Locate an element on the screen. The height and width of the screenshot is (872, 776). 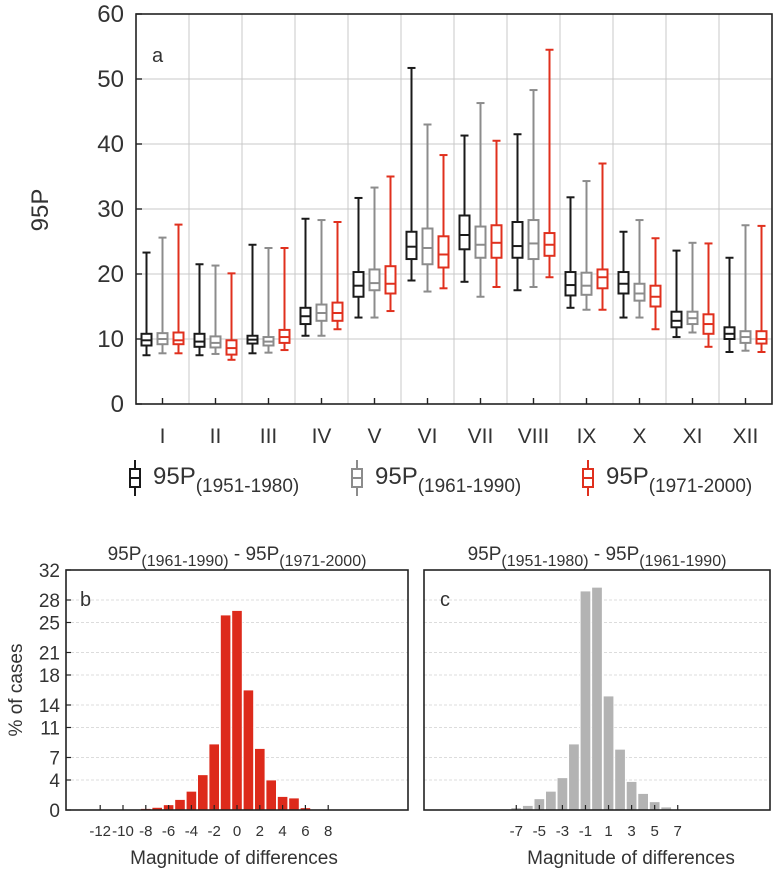
x-tick-label: -7 is located at coordinates (516, 831).